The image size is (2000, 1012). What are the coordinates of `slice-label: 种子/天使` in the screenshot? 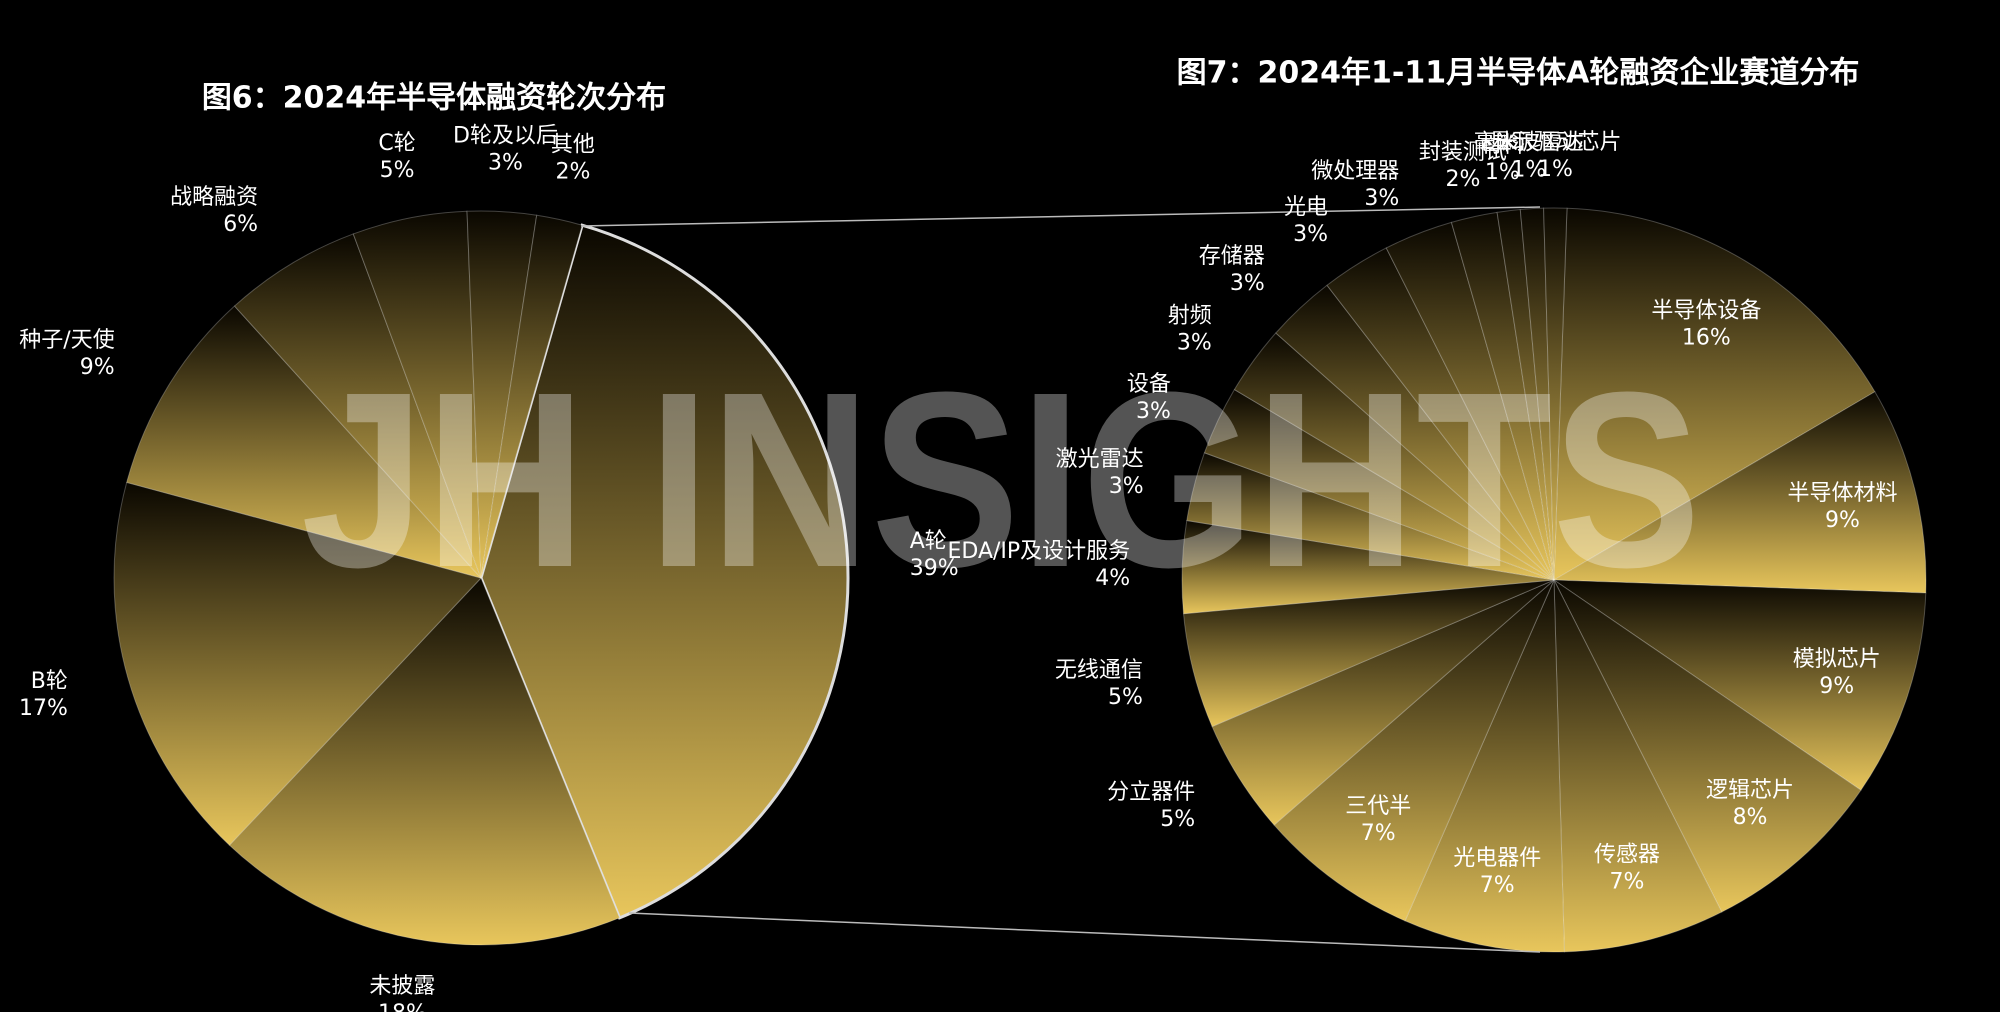 It's located at (66, 340).